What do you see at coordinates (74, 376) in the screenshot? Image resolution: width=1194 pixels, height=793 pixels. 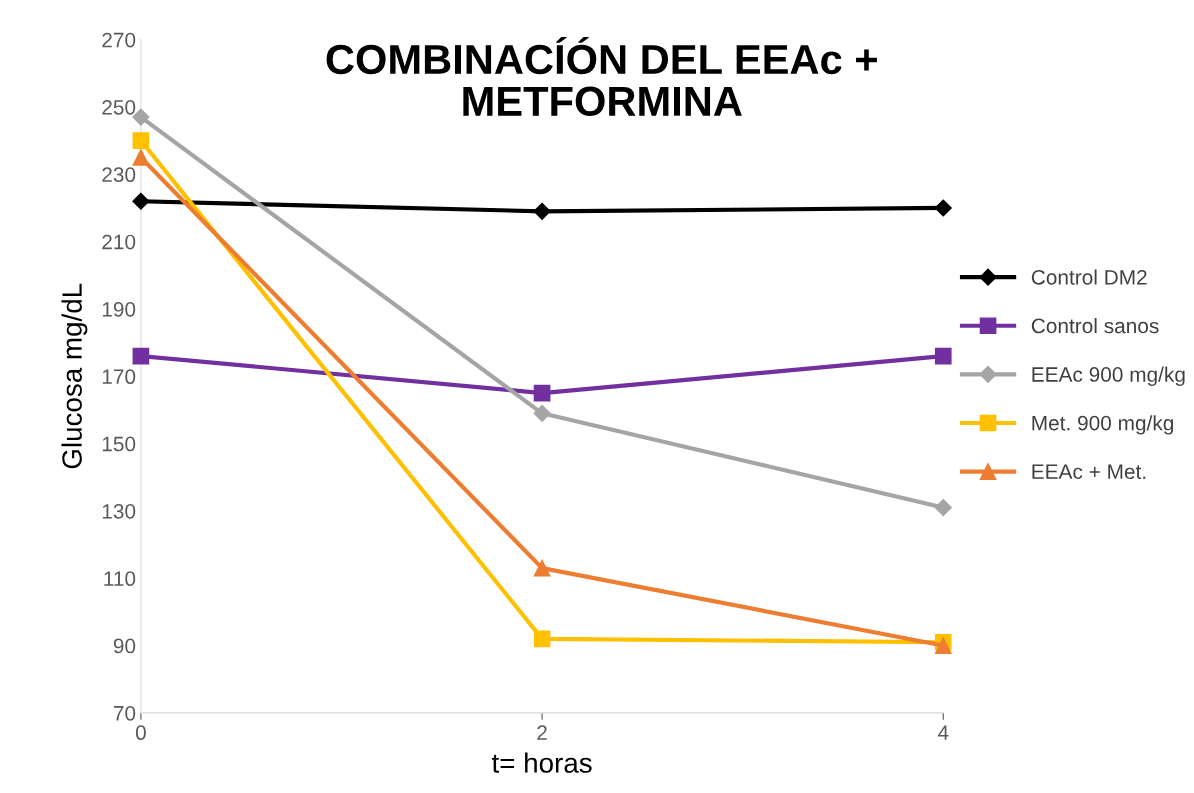 I see `y-axis-title: Glucosa mg/dL` at bounding box center [74, 376].